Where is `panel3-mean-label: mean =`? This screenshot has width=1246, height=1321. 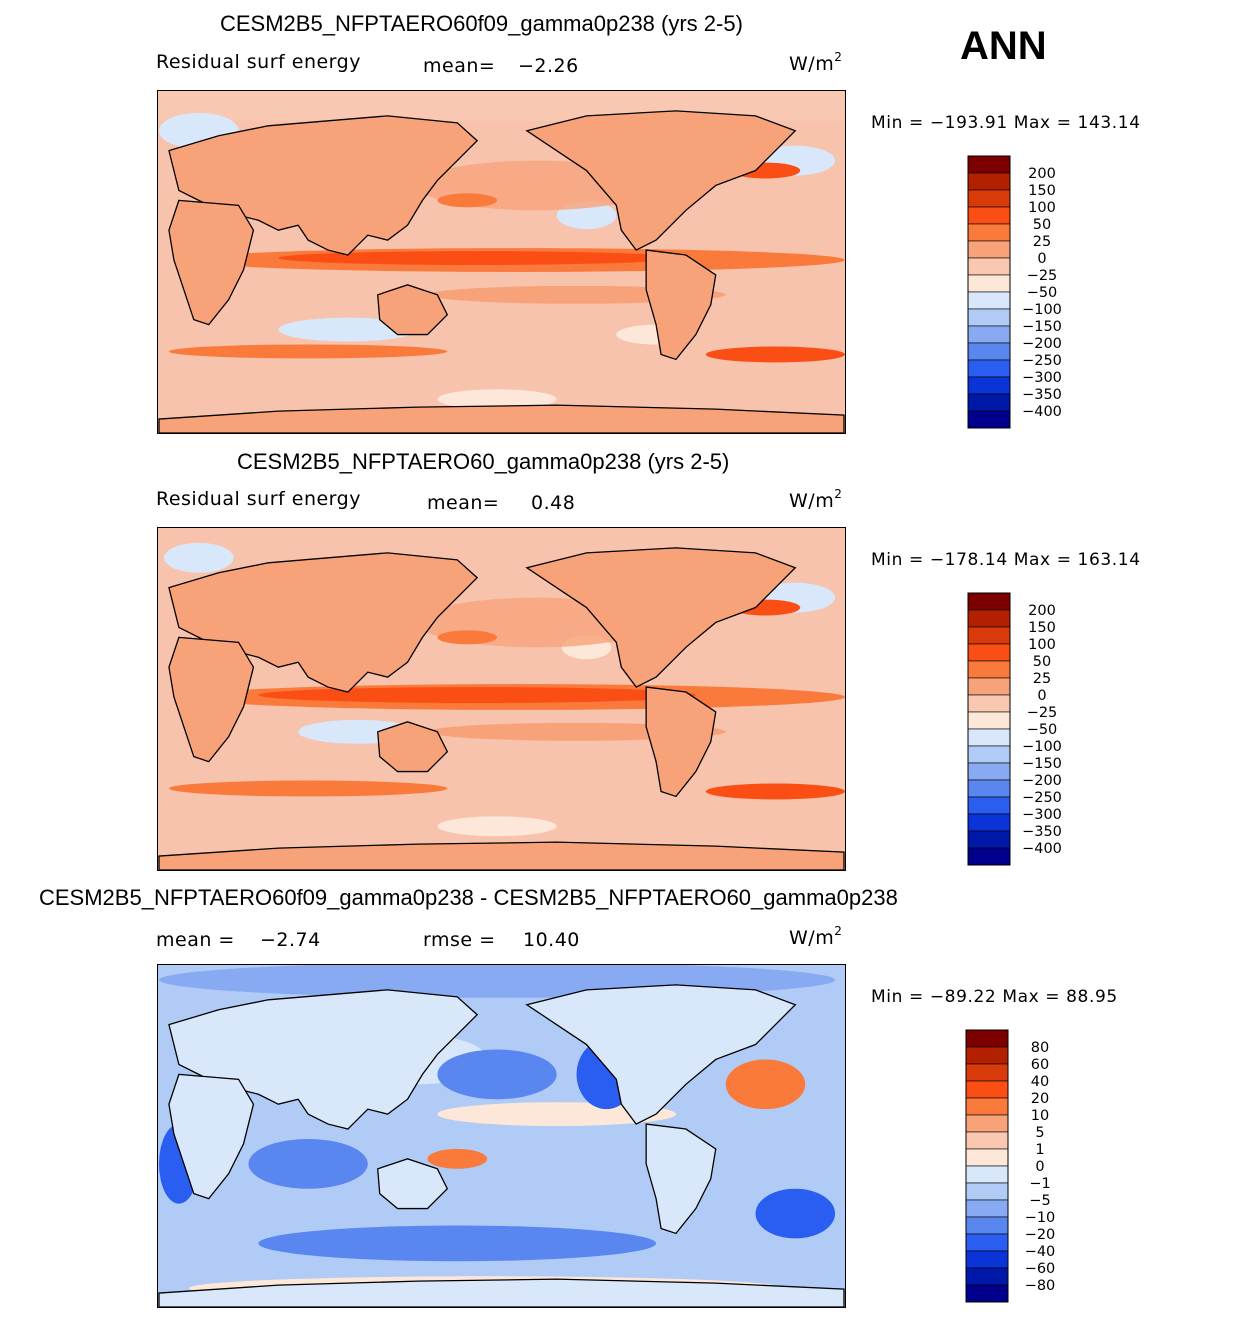
panel3-mean-label: mean = is located at coordinates (195, 940).